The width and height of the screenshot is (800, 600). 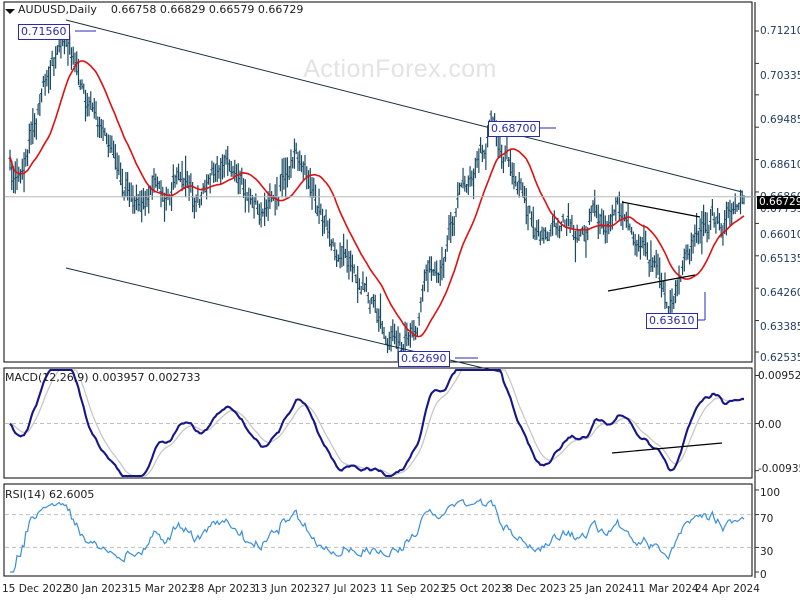 I want to click on annotation-label-high-2: 0.68700, so click(x=514, y=129).